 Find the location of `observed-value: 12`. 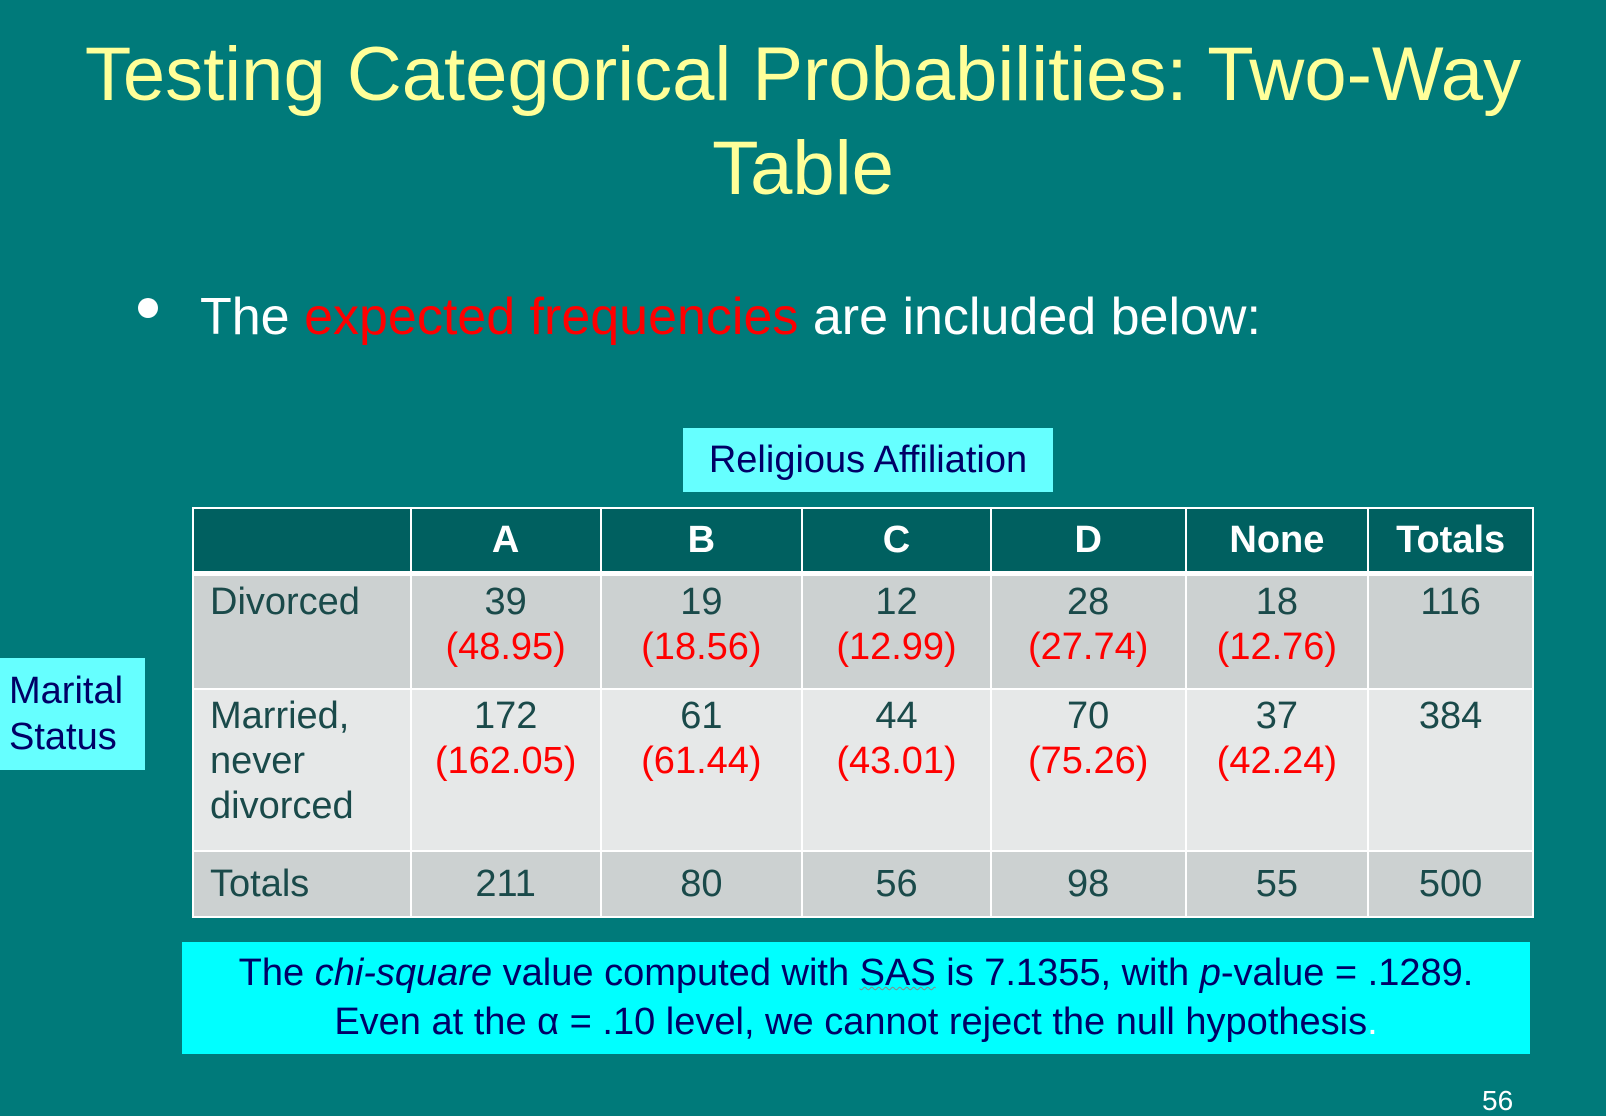

observed-value: 12 is located at coordinates (896, 602).